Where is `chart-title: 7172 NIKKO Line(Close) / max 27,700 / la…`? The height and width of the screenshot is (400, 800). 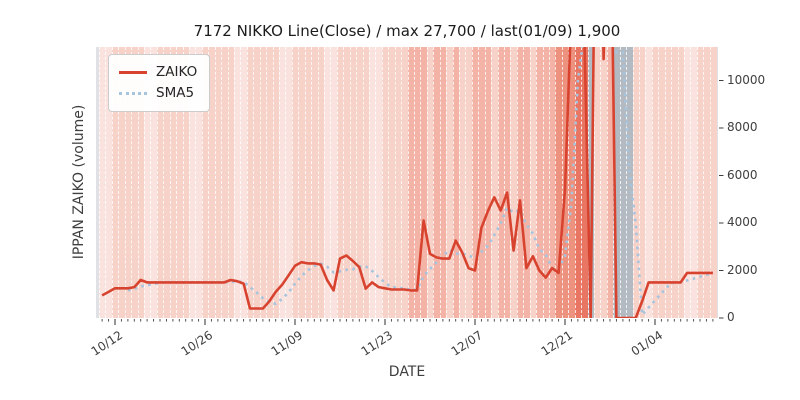
chart-title: 7172 NIKKO Line(Close) / max 27,700 / la… is located at coordinates (407, 31).